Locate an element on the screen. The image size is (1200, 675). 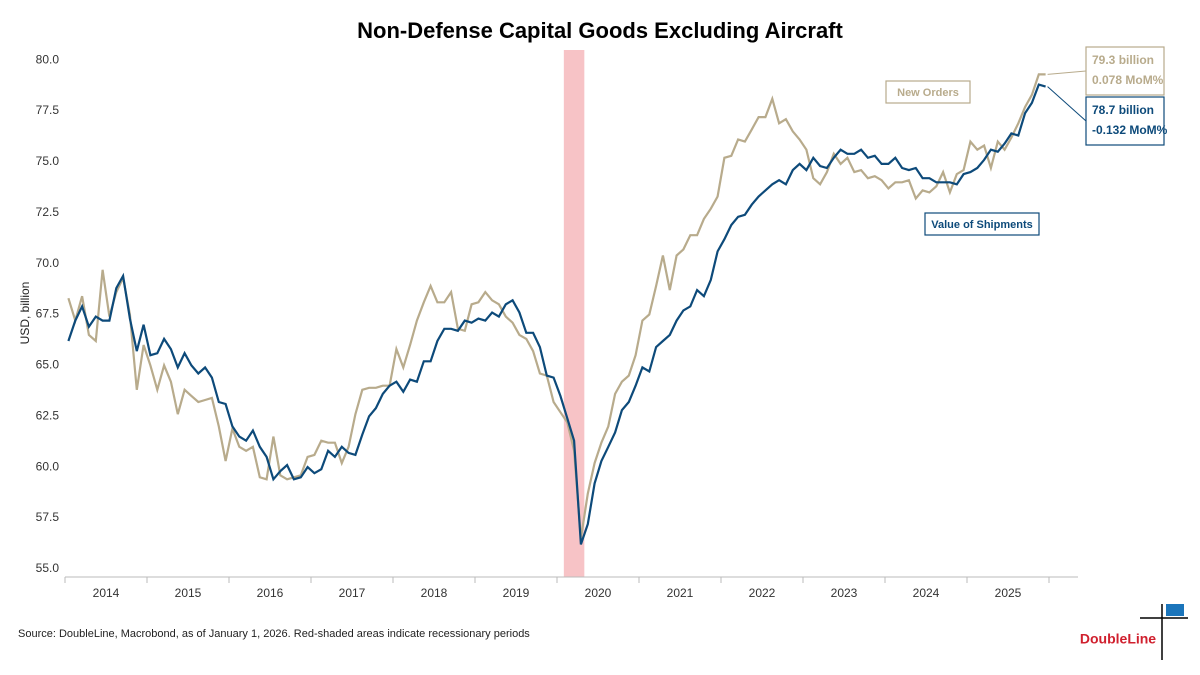
x-tick-label: 2018 is located at coordinates (434, 593).